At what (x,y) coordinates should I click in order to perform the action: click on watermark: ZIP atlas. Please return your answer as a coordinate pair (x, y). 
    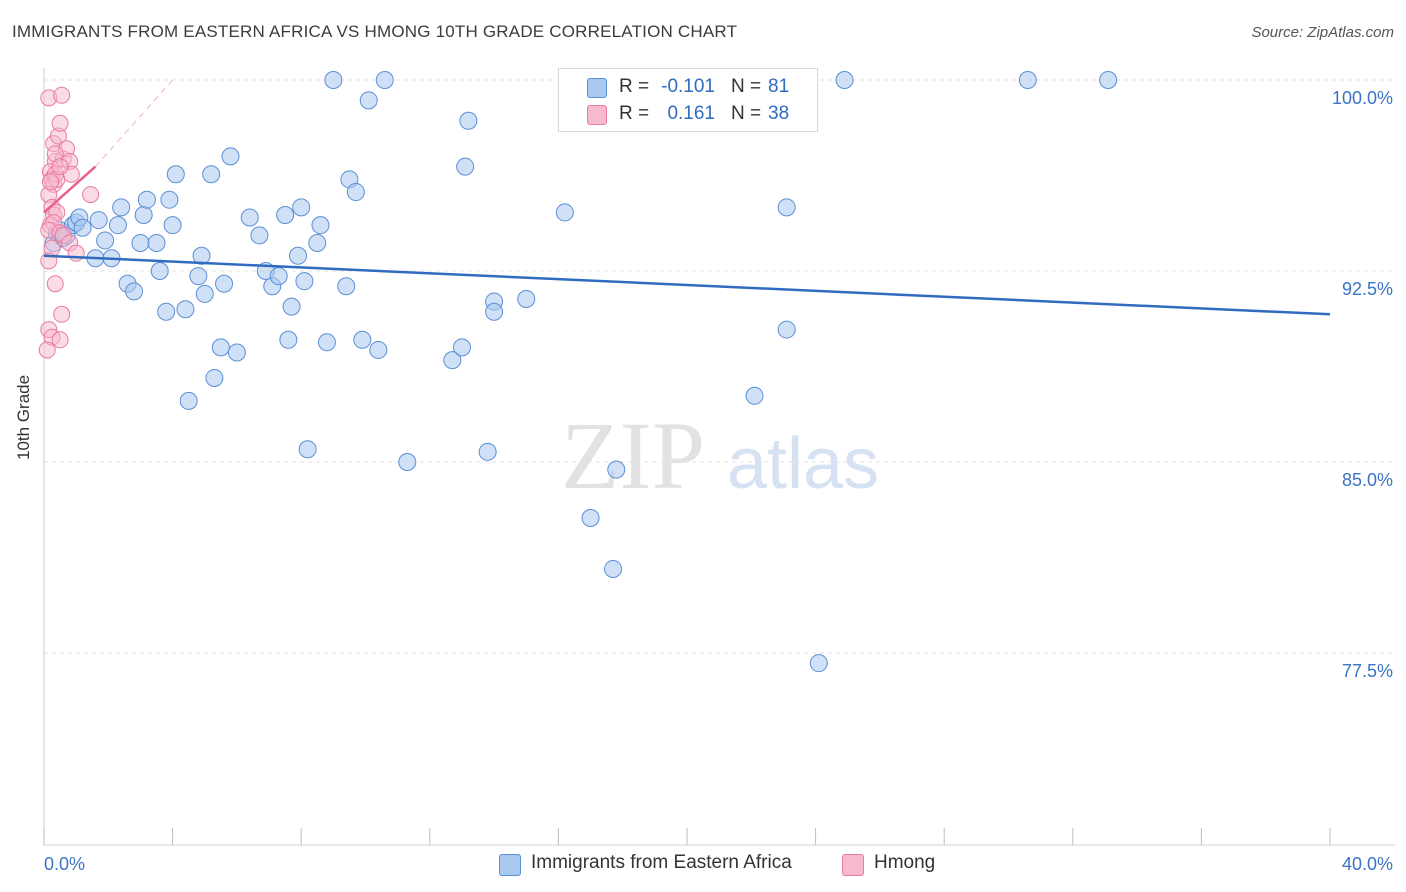
    Looking at the image, I should click on (720, 455).